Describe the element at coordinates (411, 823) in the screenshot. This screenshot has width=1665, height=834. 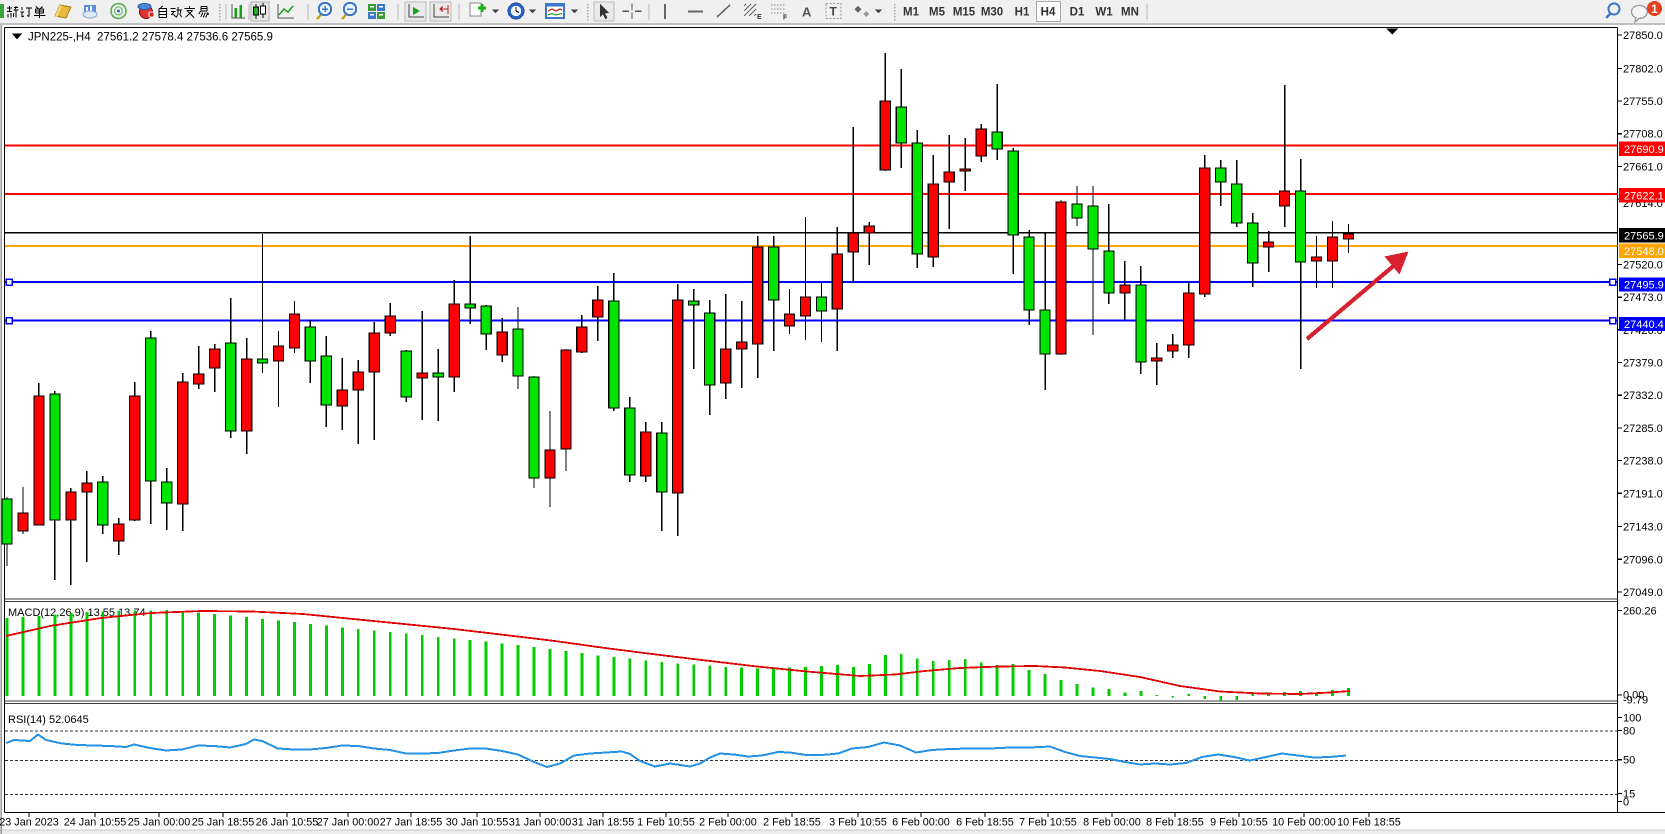
I see `svg-text: 27 Jan 18:55` at that location.